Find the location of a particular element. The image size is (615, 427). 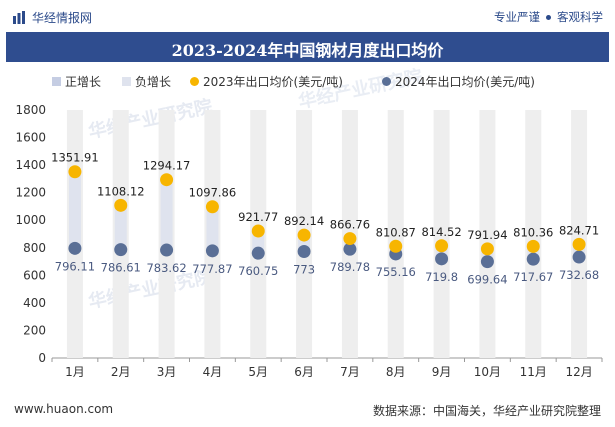

y-tick-label: 1800 is located at coordinates (30, 110).